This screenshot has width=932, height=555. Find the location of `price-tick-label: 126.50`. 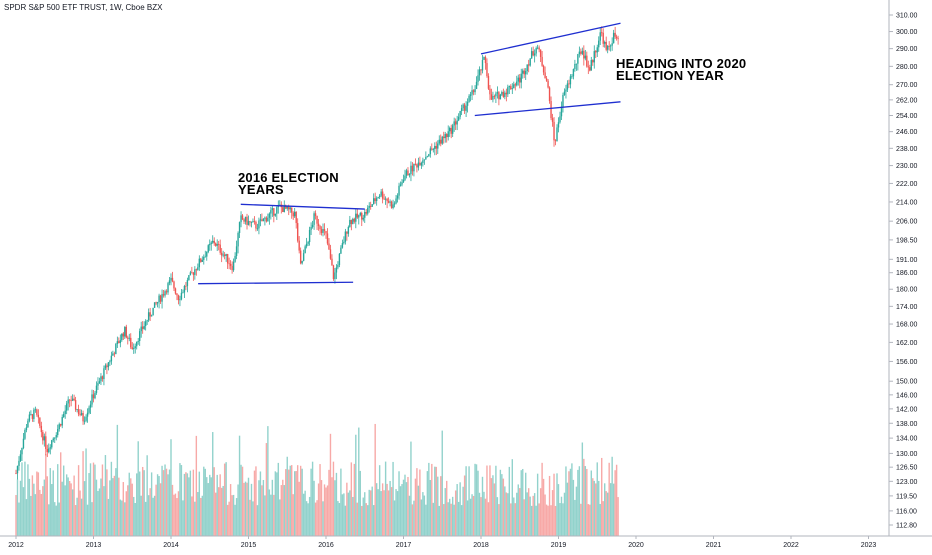

price-tick-label: 126.50 is located at coordinates (907, 468).